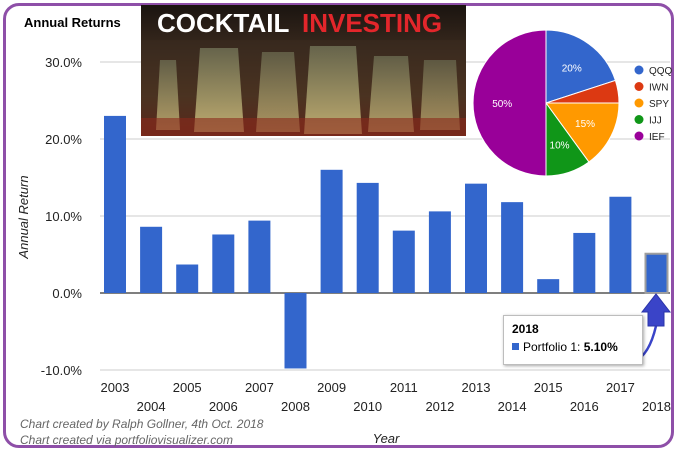  I want to click on tooltip-value: 5.10%, so click(600, 347).